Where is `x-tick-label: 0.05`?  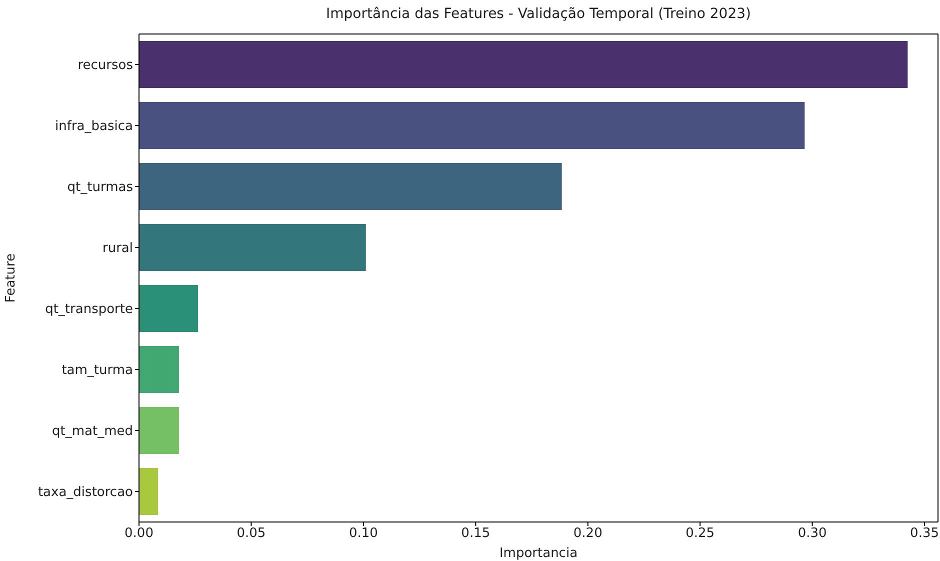 x-tick-label: 0.05 is located at coordinates (251, 534).